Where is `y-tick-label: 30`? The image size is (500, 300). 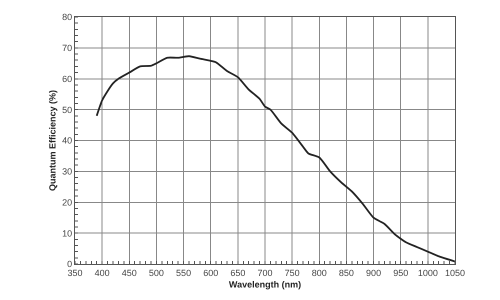 y-tick-label: 30 is located at coordinates (67, 171).